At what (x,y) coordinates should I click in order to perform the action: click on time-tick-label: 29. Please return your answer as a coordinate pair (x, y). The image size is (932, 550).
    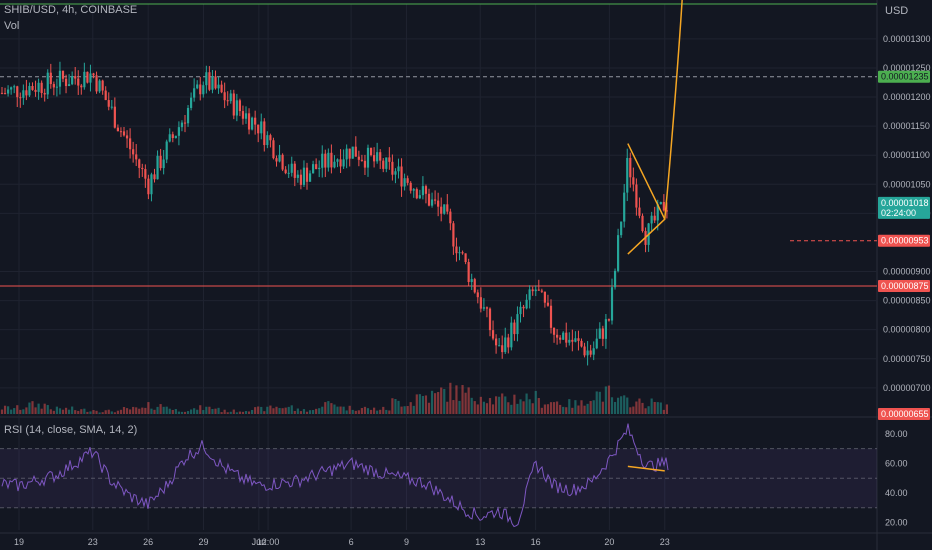
    Looking at the image, I should click on (203, 542).